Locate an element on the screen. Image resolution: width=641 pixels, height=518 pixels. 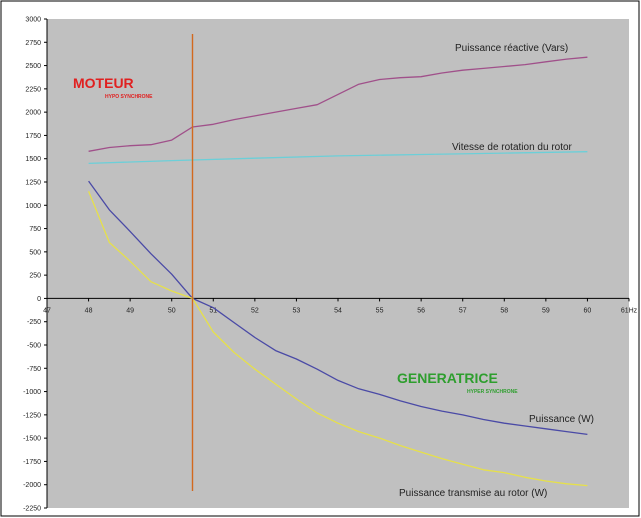
x-tick-label: 52 is located at coordinates (255, 310).